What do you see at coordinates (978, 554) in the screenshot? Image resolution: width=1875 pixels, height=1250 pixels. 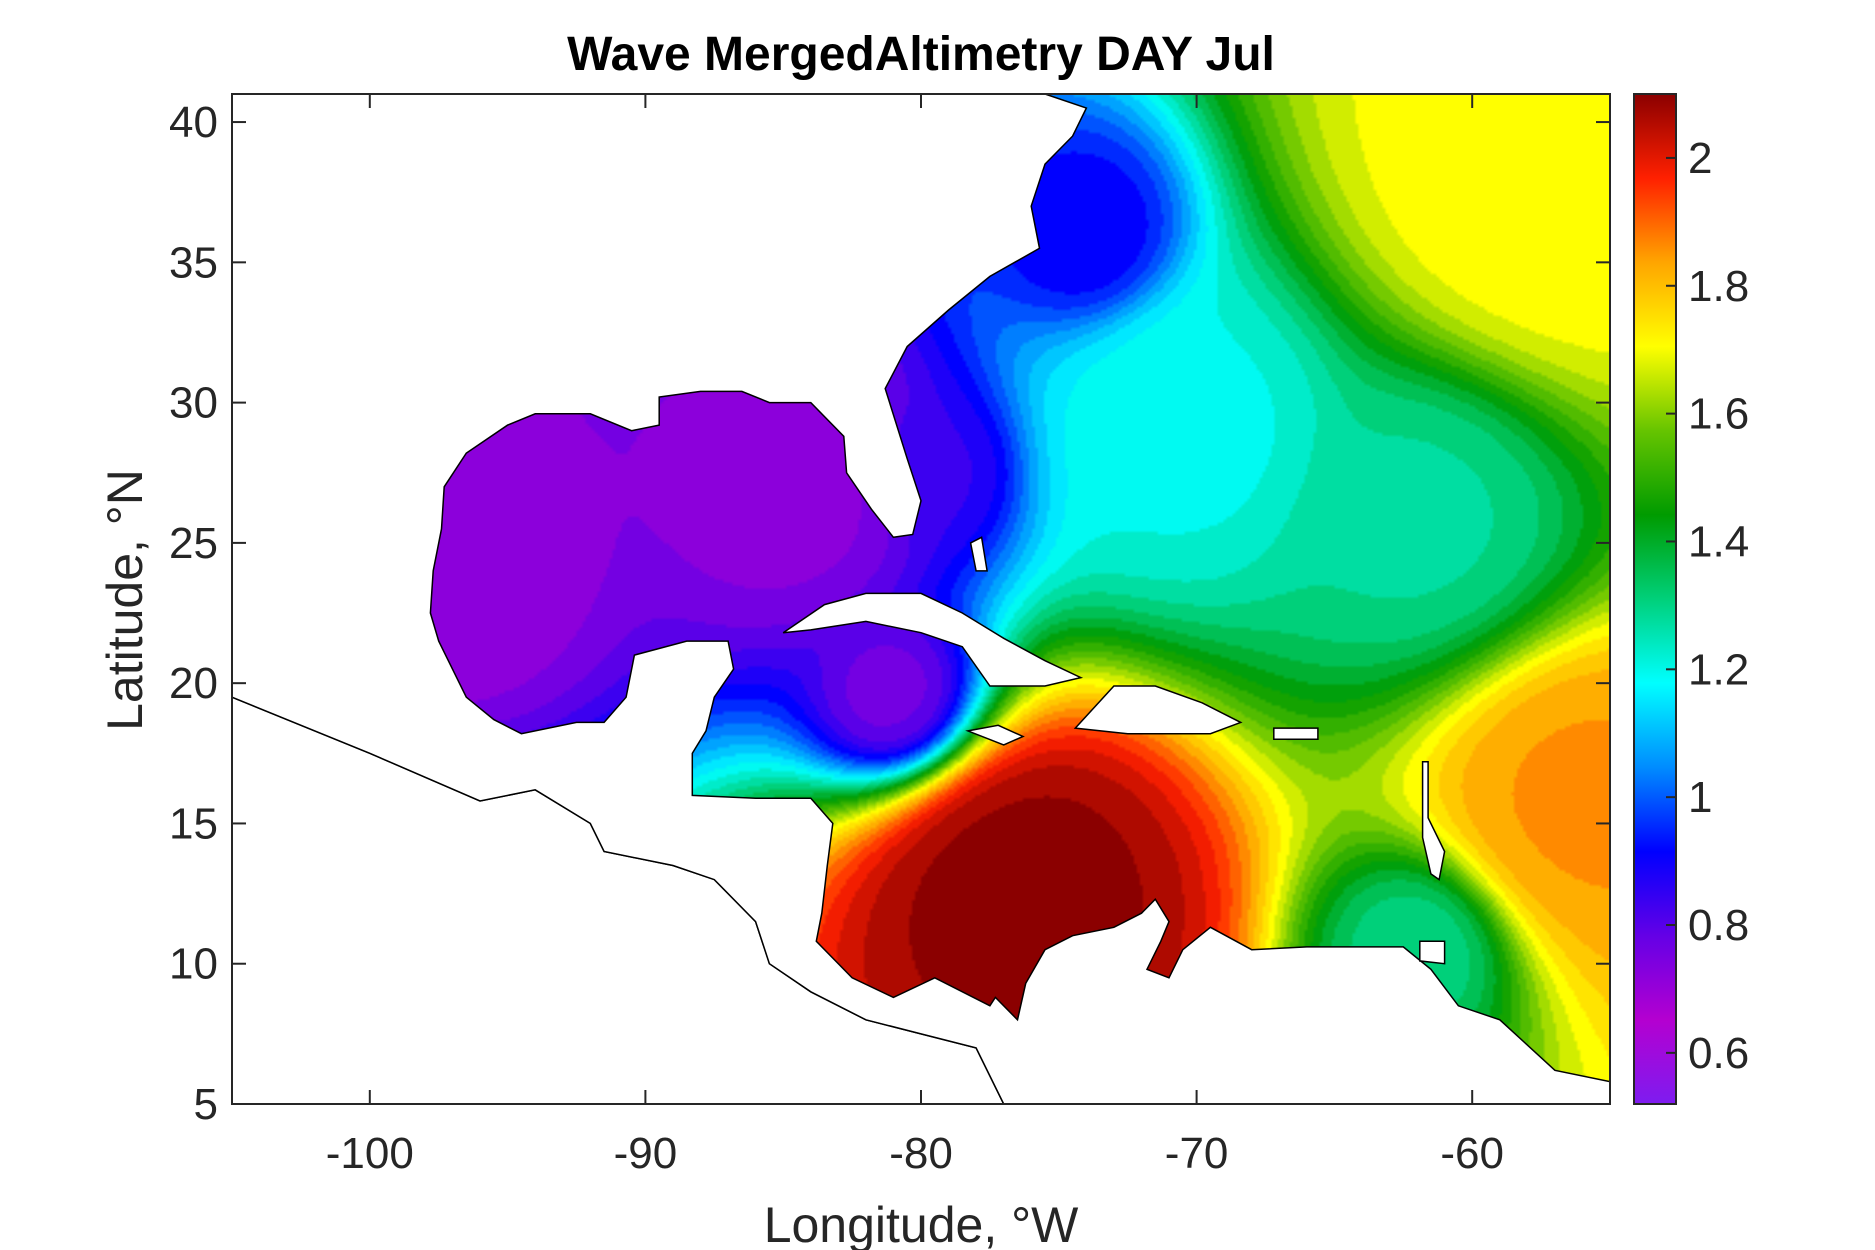 I see `andros` at bounding box center [978, 554].